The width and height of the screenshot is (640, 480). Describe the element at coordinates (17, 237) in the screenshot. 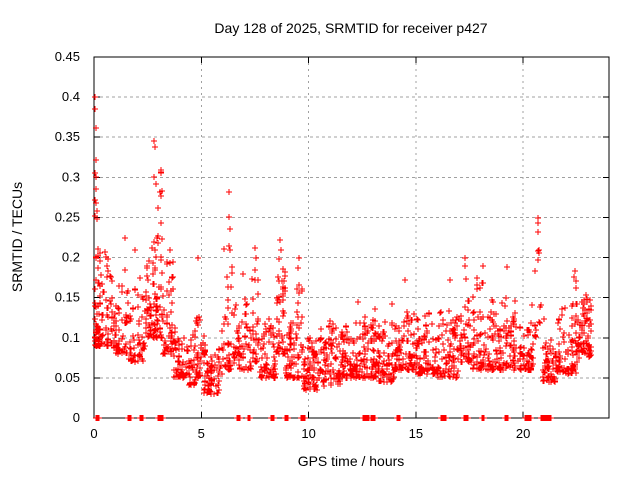

I see `y-axis-label: SRMTID / TECUs` at that location.